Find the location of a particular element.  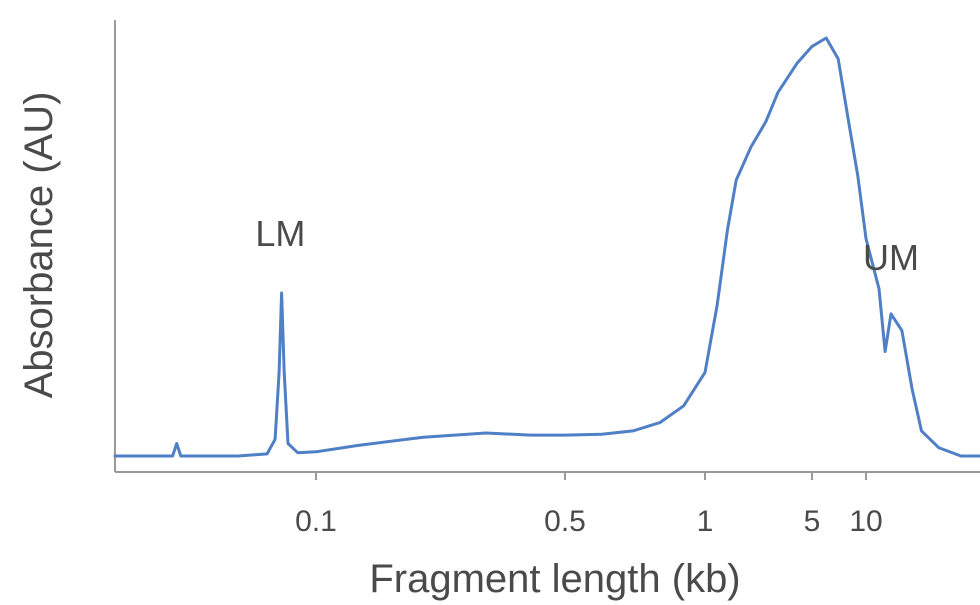

x-tick-label: 1 is located at coordinates (705, 521).